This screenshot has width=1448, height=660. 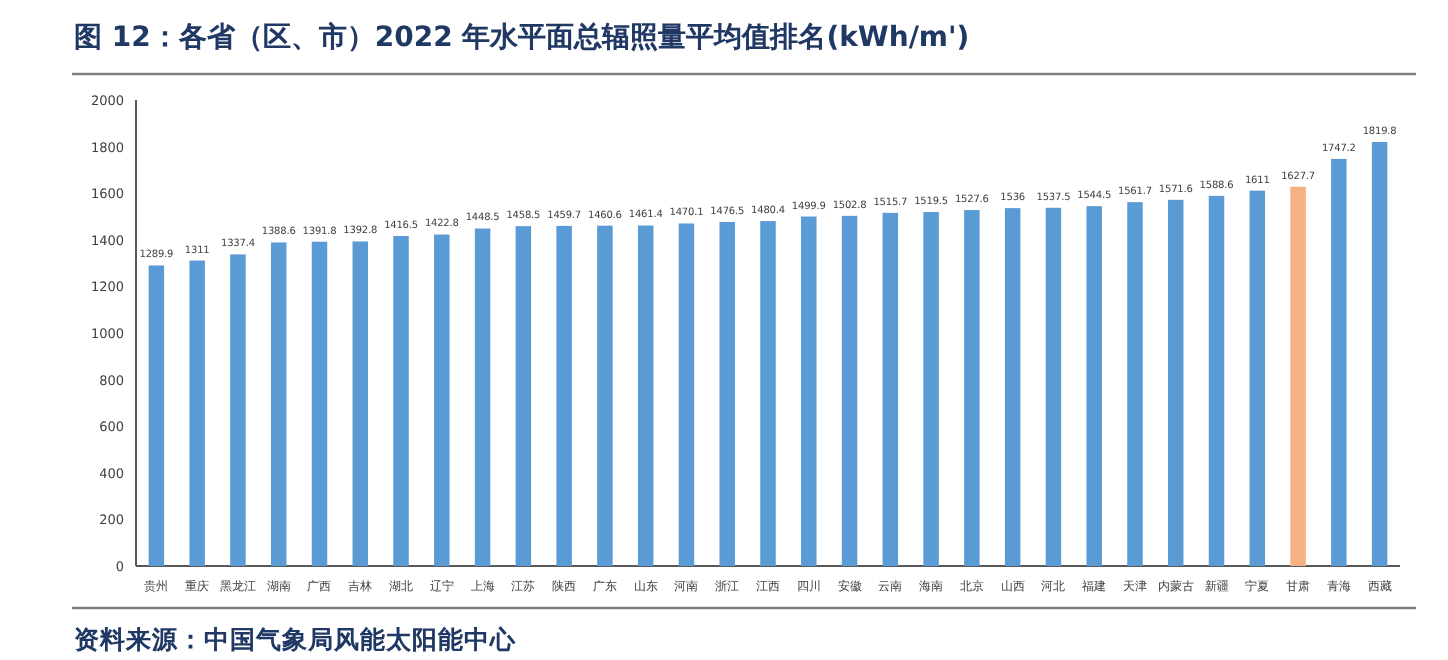 I want to click on annotation: 资料来源：中国气象局风能太阳能中心, so click(x=295, y=639).